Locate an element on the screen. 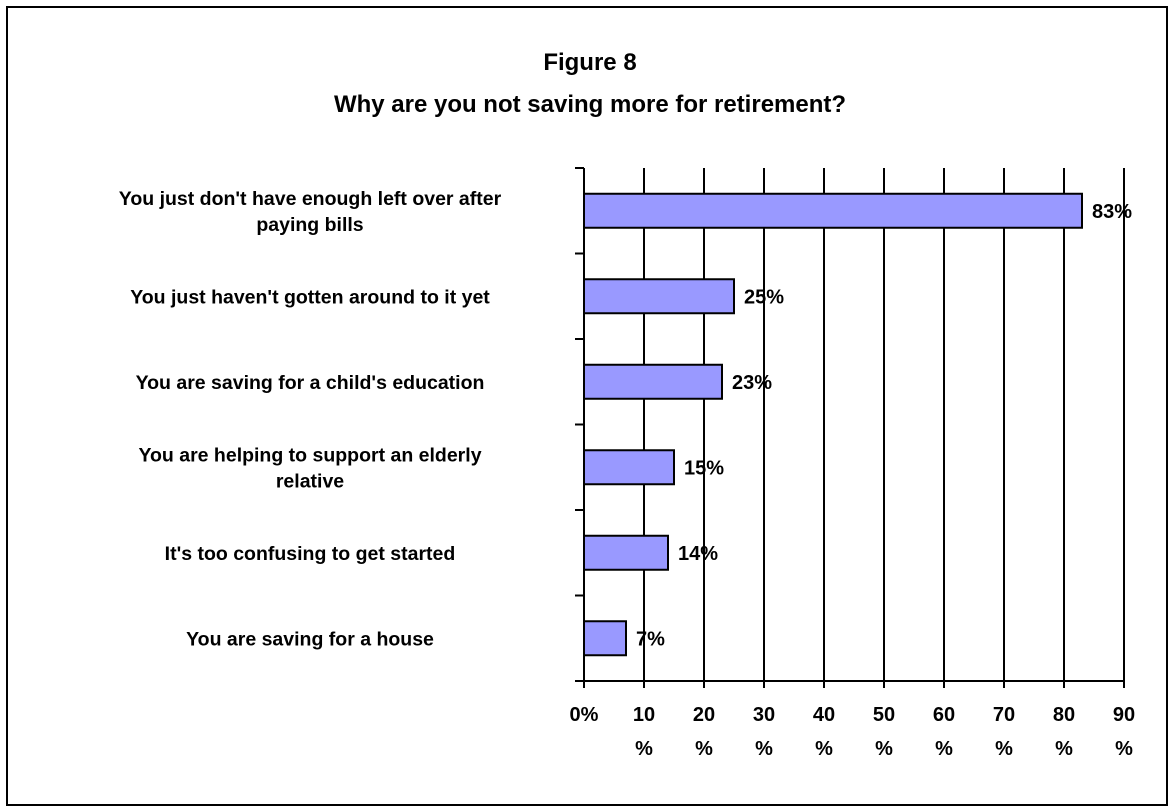  x-tick-label-20: 20% is located at coordinates (704, 732).